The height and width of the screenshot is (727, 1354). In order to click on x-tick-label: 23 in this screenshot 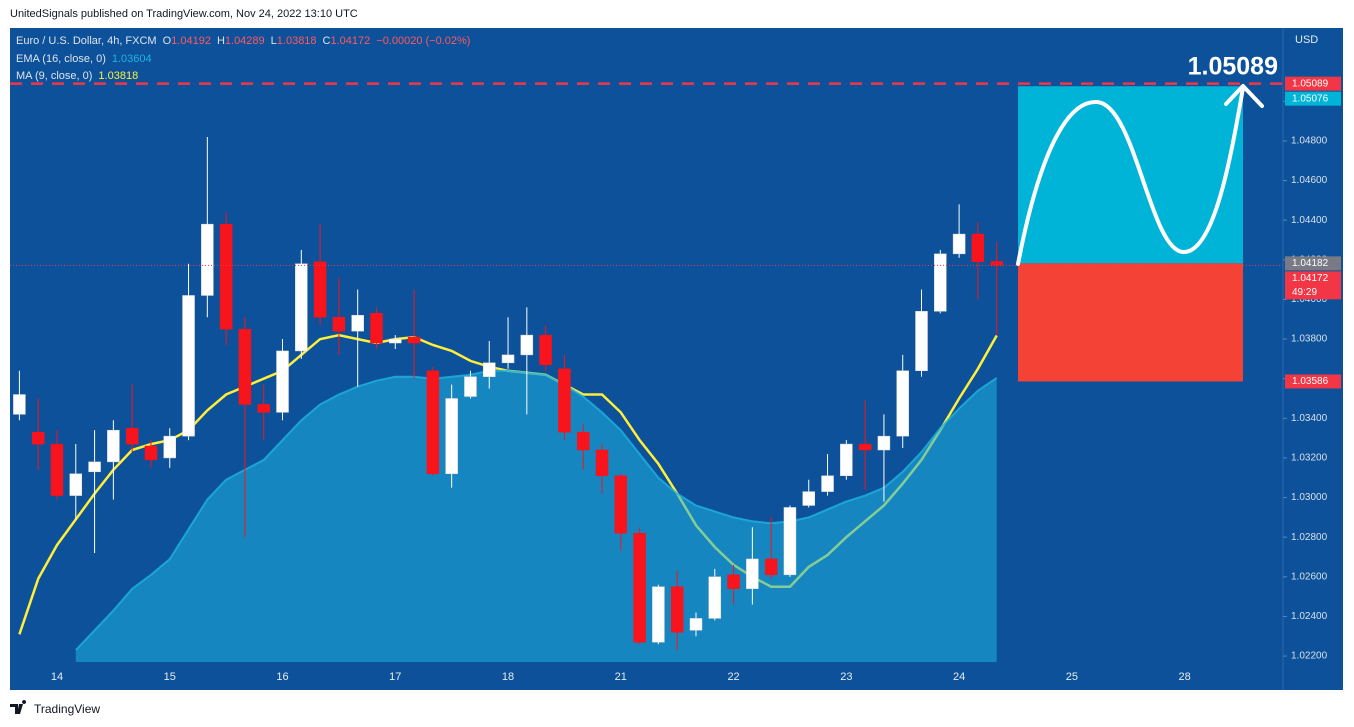, I will do `click(846, 677)`.